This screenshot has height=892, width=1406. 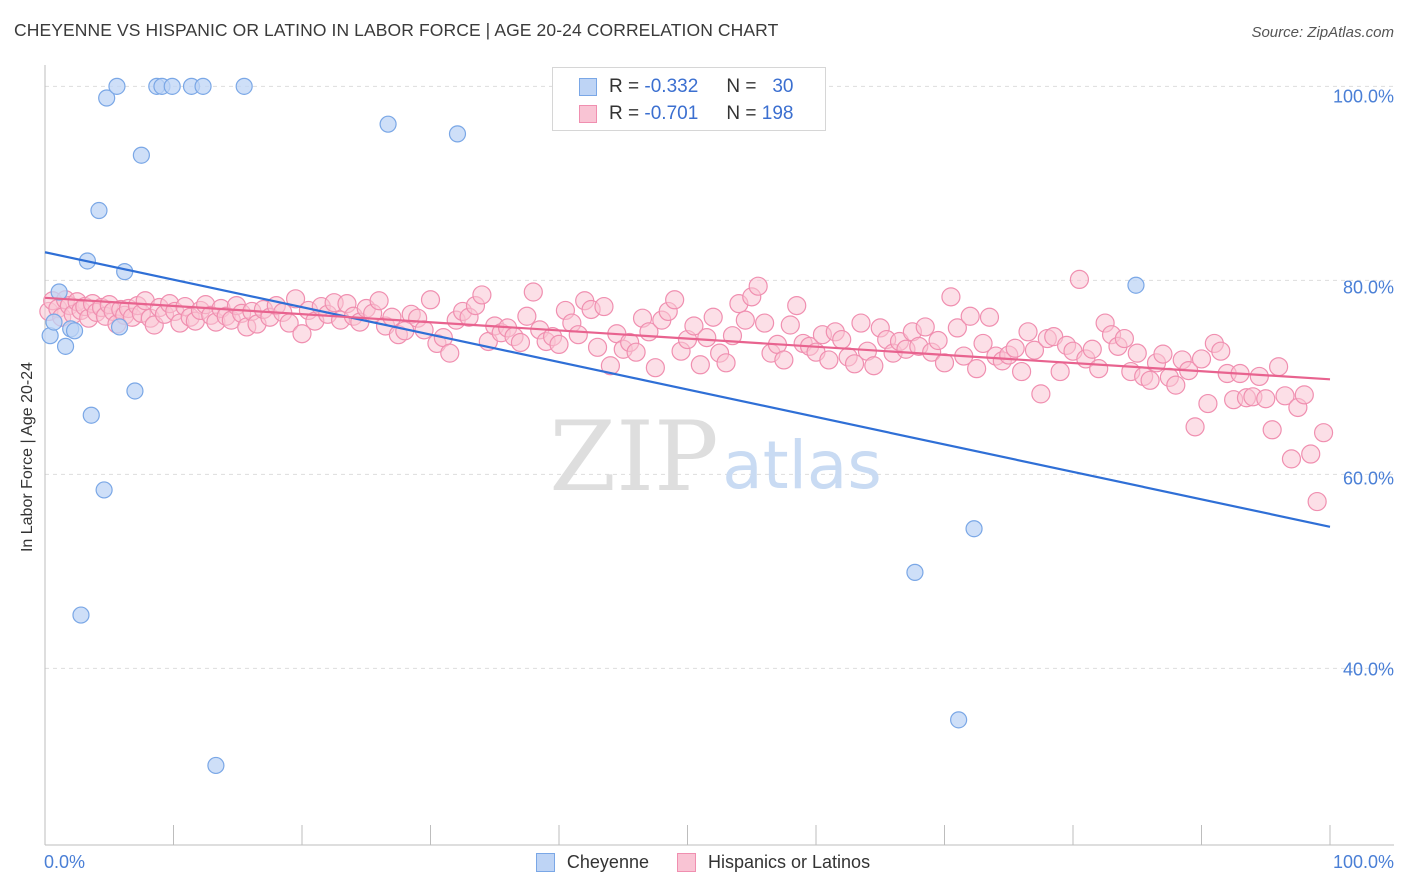 What do you see at coordinates (671, 113) in the screenshot?
I see `legend-r-value: -0.701` at bounding box center [671, 113].